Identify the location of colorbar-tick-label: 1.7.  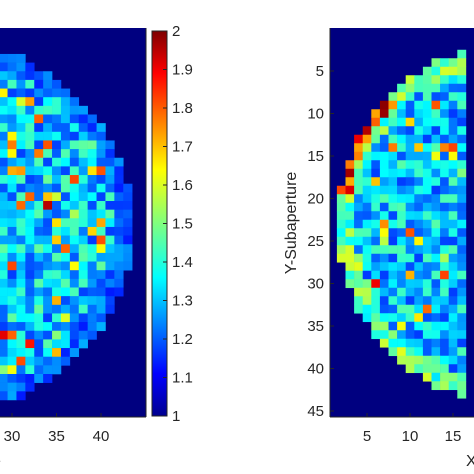
(182, 147).